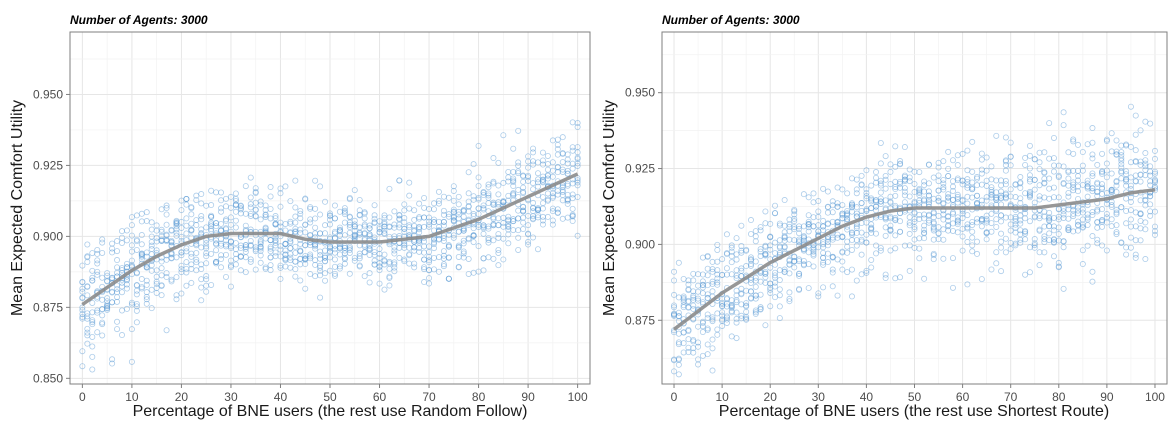  I want to click on x-tick-label: 70, so click(1011, 397).